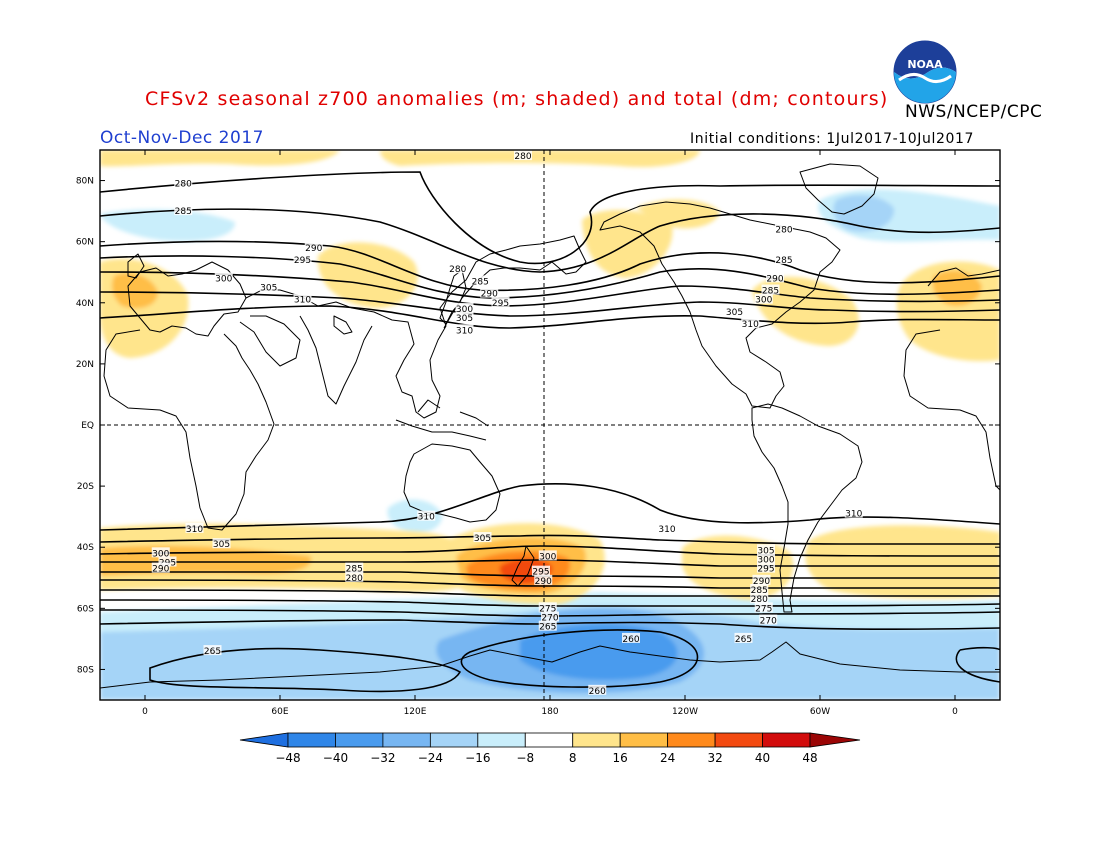 This screenshot has width=1100, height=850. What do you see at coordinates (182, 138) in the screenshot?
I see `forecast-period: Oct-Nov-Dec 2017` at bounding box center [182, 138].